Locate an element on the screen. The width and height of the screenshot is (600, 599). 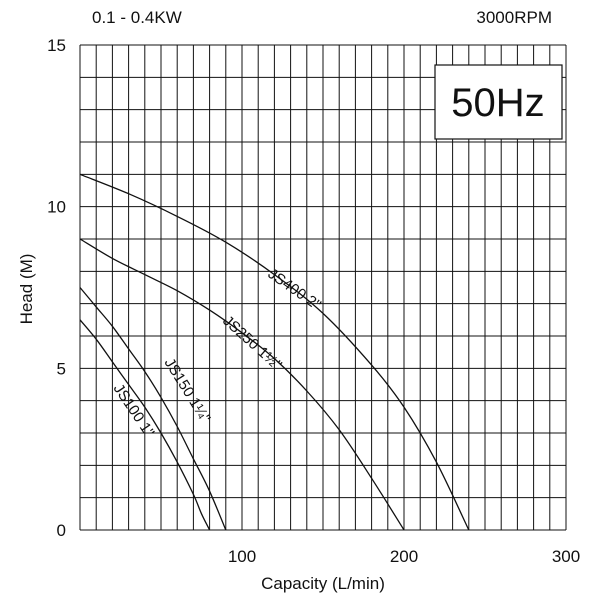
curve-label-js150: JS150 1¼" is located at coordinates (187, 390).